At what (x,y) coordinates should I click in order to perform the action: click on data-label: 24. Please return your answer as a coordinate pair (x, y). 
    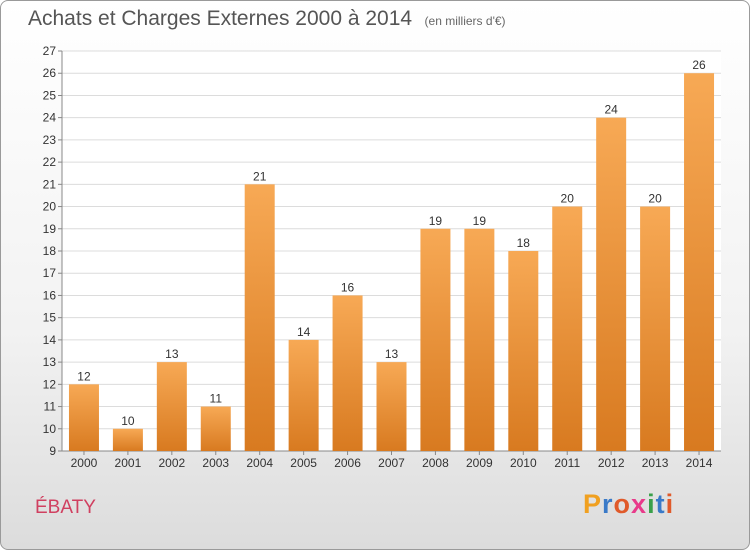
    Looking at the image, I should click on (611, 110).